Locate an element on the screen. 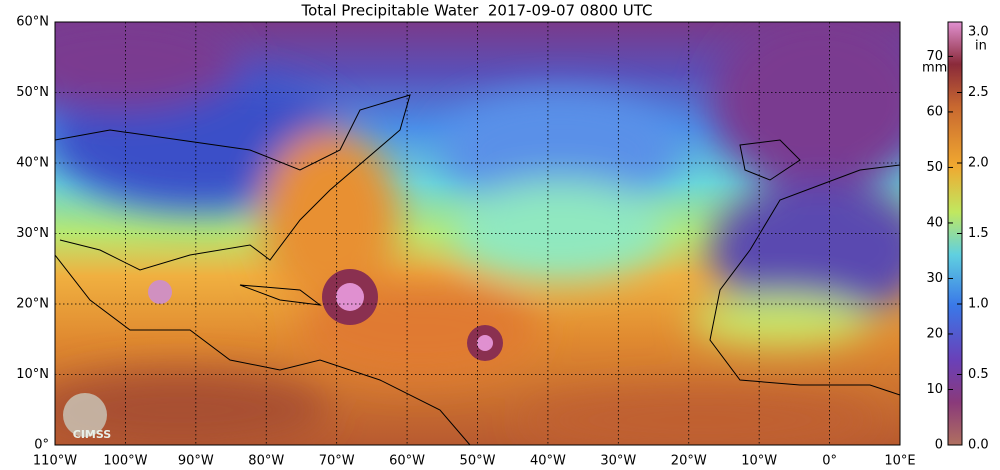 The width and height of the screenshot is (1000, 470). lon-label: 90°W is located at coordinates (196, 461).